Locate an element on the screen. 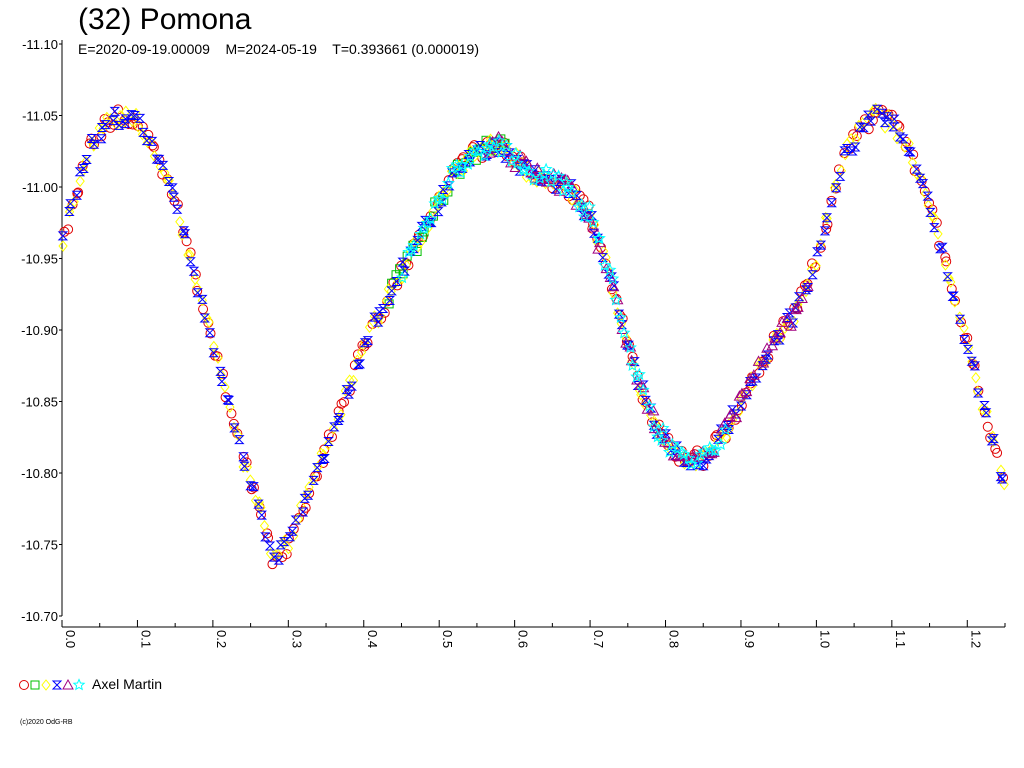  y-tick-label: -10.75 is located at coordinates (39, 545).